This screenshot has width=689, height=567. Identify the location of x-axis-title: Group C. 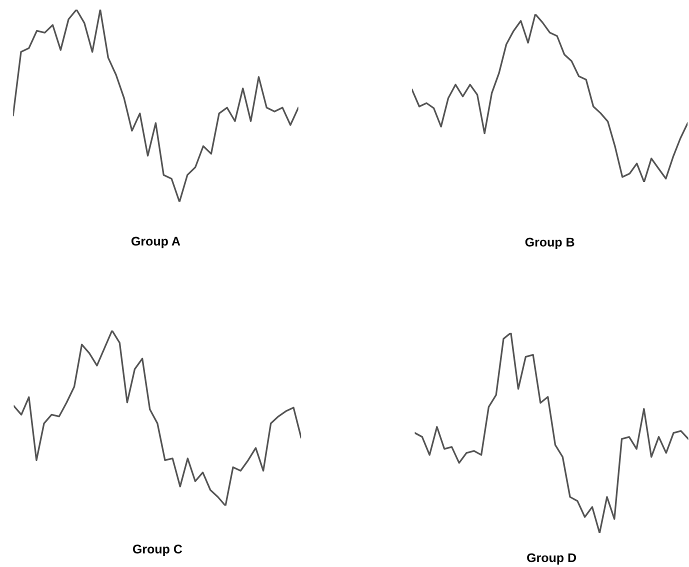
(157, 550).